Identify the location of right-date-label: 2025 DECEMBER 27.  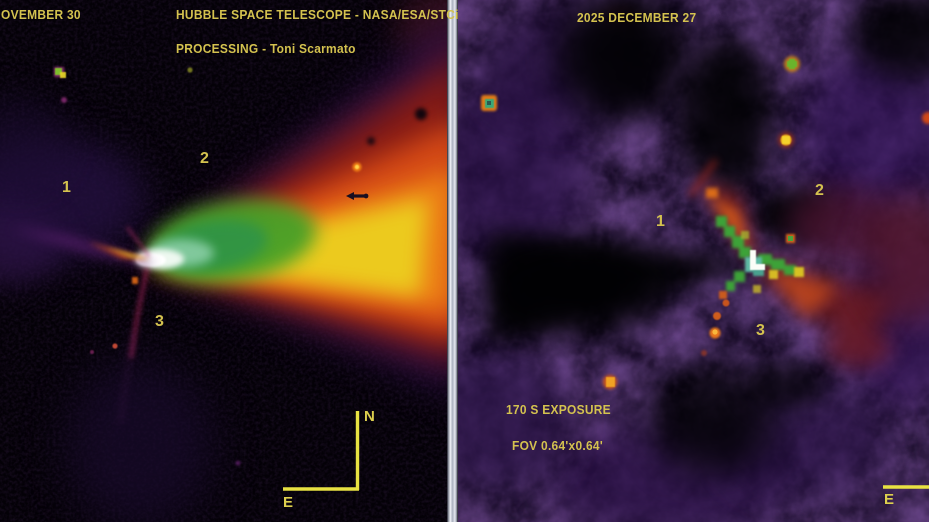
(637, 17).